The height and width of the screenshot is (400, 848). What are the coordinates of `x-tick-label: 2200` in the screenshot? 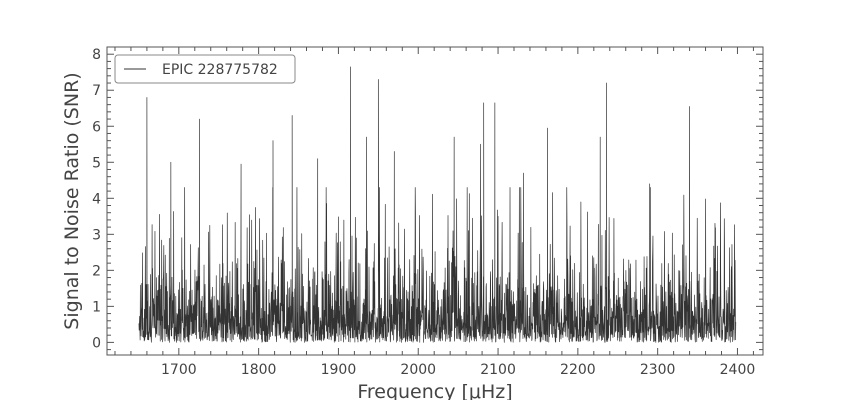 It's located at (578, 370).